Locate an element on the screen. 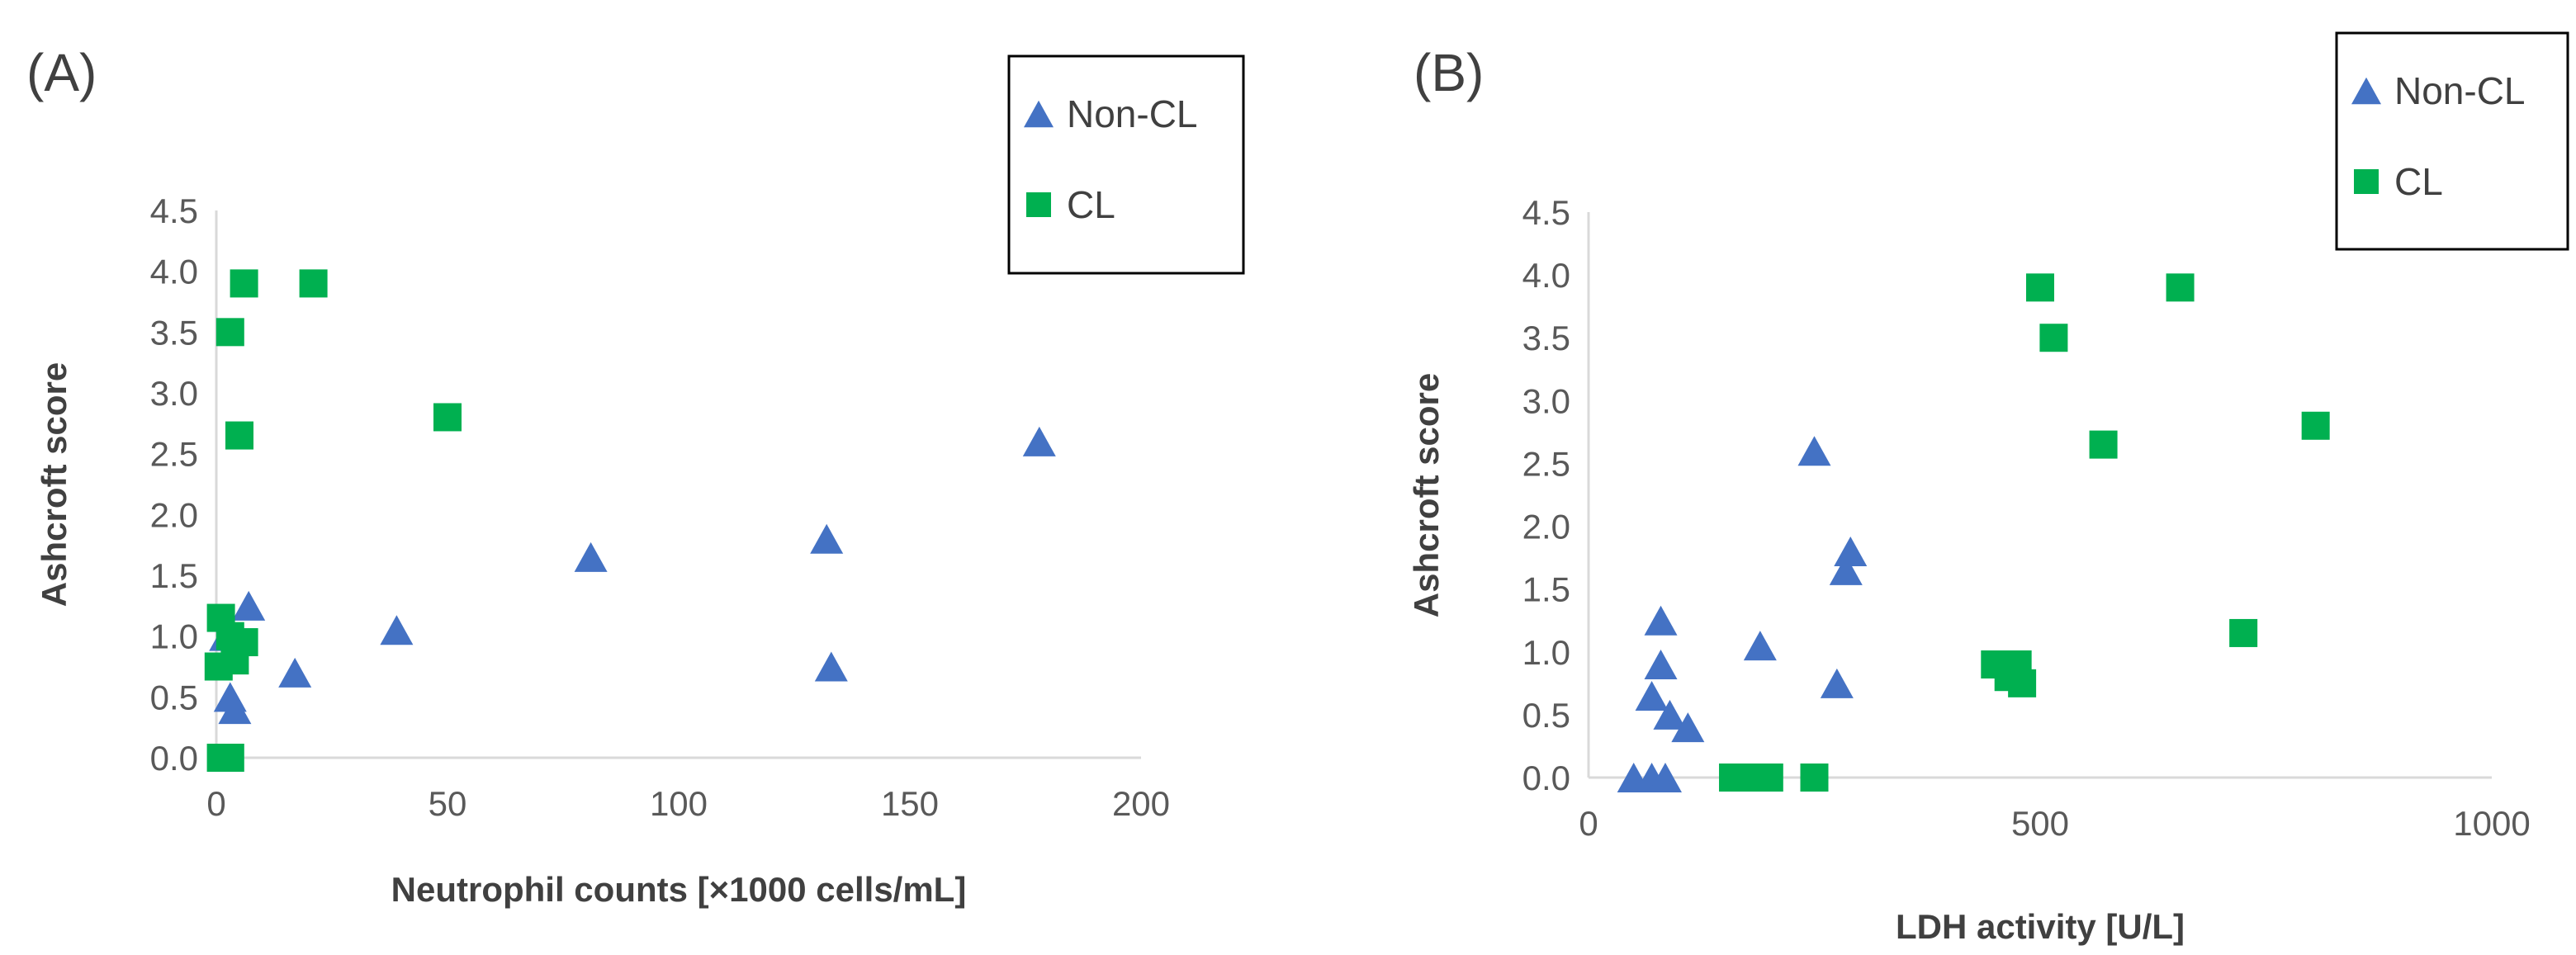  x-tick-label: 200 is located at coordinates (1141, 803).